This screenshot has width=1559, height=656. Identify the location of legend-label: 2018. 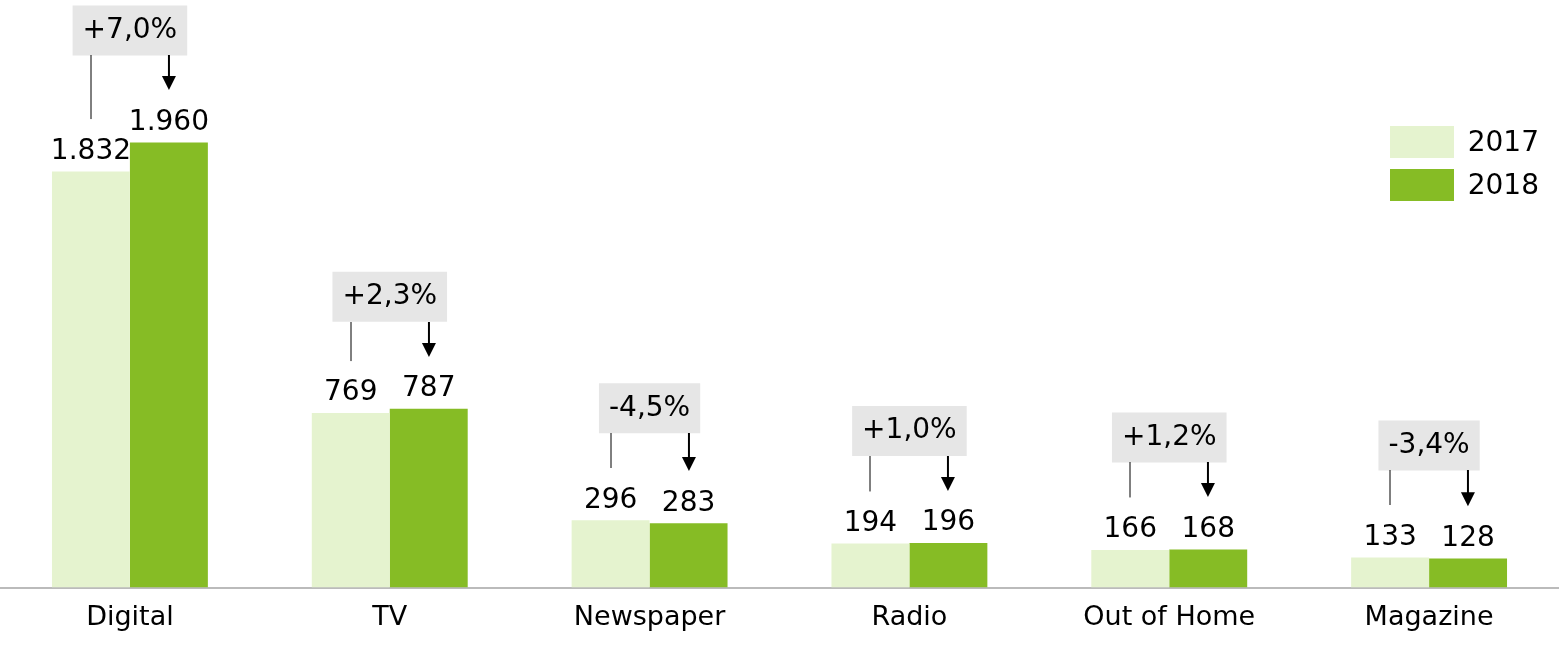
(1503, 184).